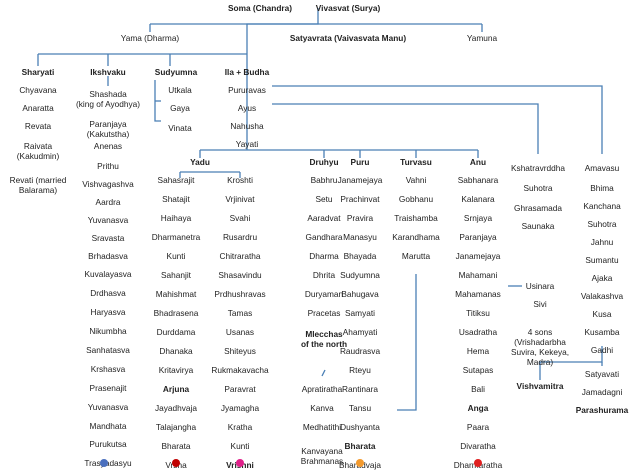  I want to click on druhyu-line-member: Dharma, so click(324, 256).